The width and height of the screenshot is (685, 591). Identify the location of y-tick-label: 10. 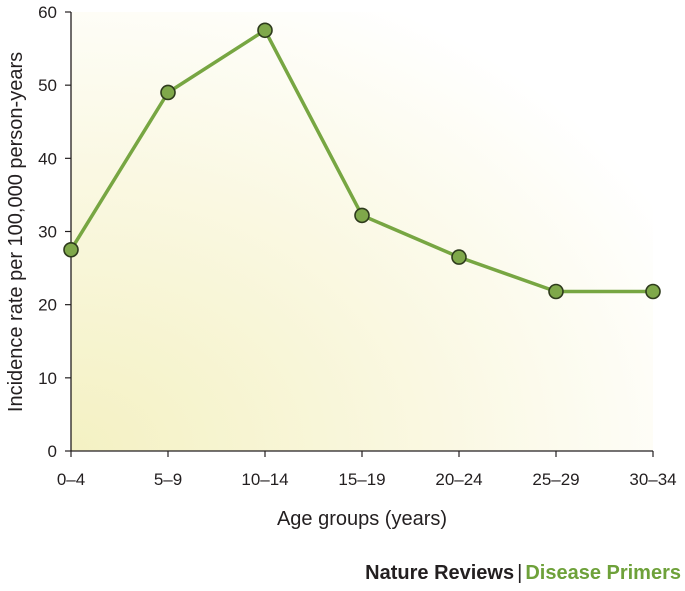
(47, 378).